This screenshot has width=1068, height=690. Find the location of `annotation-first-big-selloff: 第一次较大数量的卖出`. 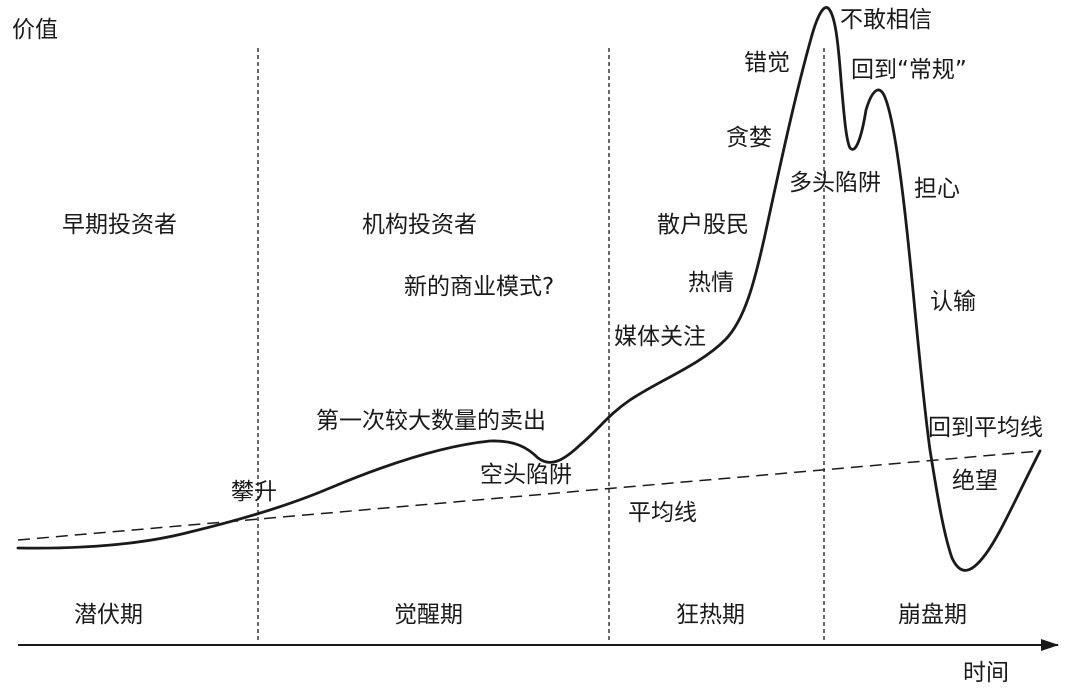

annotation-first-big-selloff: 第一次较大数量的卖出 is located at coordinates (431, 421).